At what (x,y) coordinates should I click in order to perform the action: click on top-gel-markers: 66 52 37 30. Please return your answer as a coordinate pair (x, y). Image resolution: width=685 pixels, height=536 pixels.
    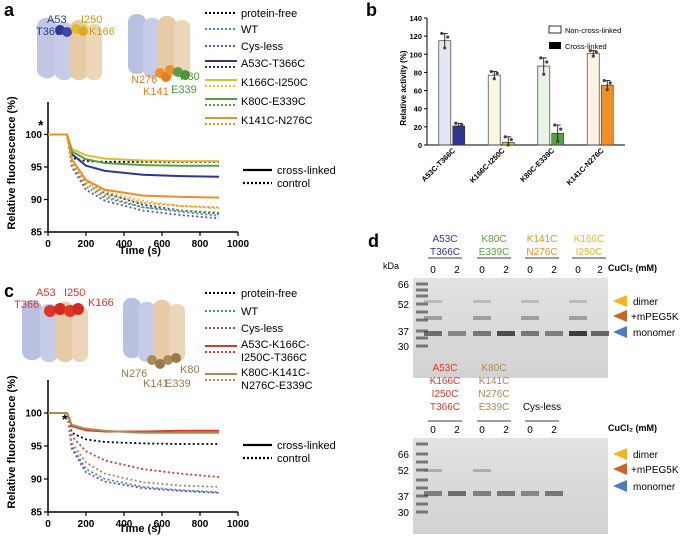
    Looking at the image, I should click on (404, 316).